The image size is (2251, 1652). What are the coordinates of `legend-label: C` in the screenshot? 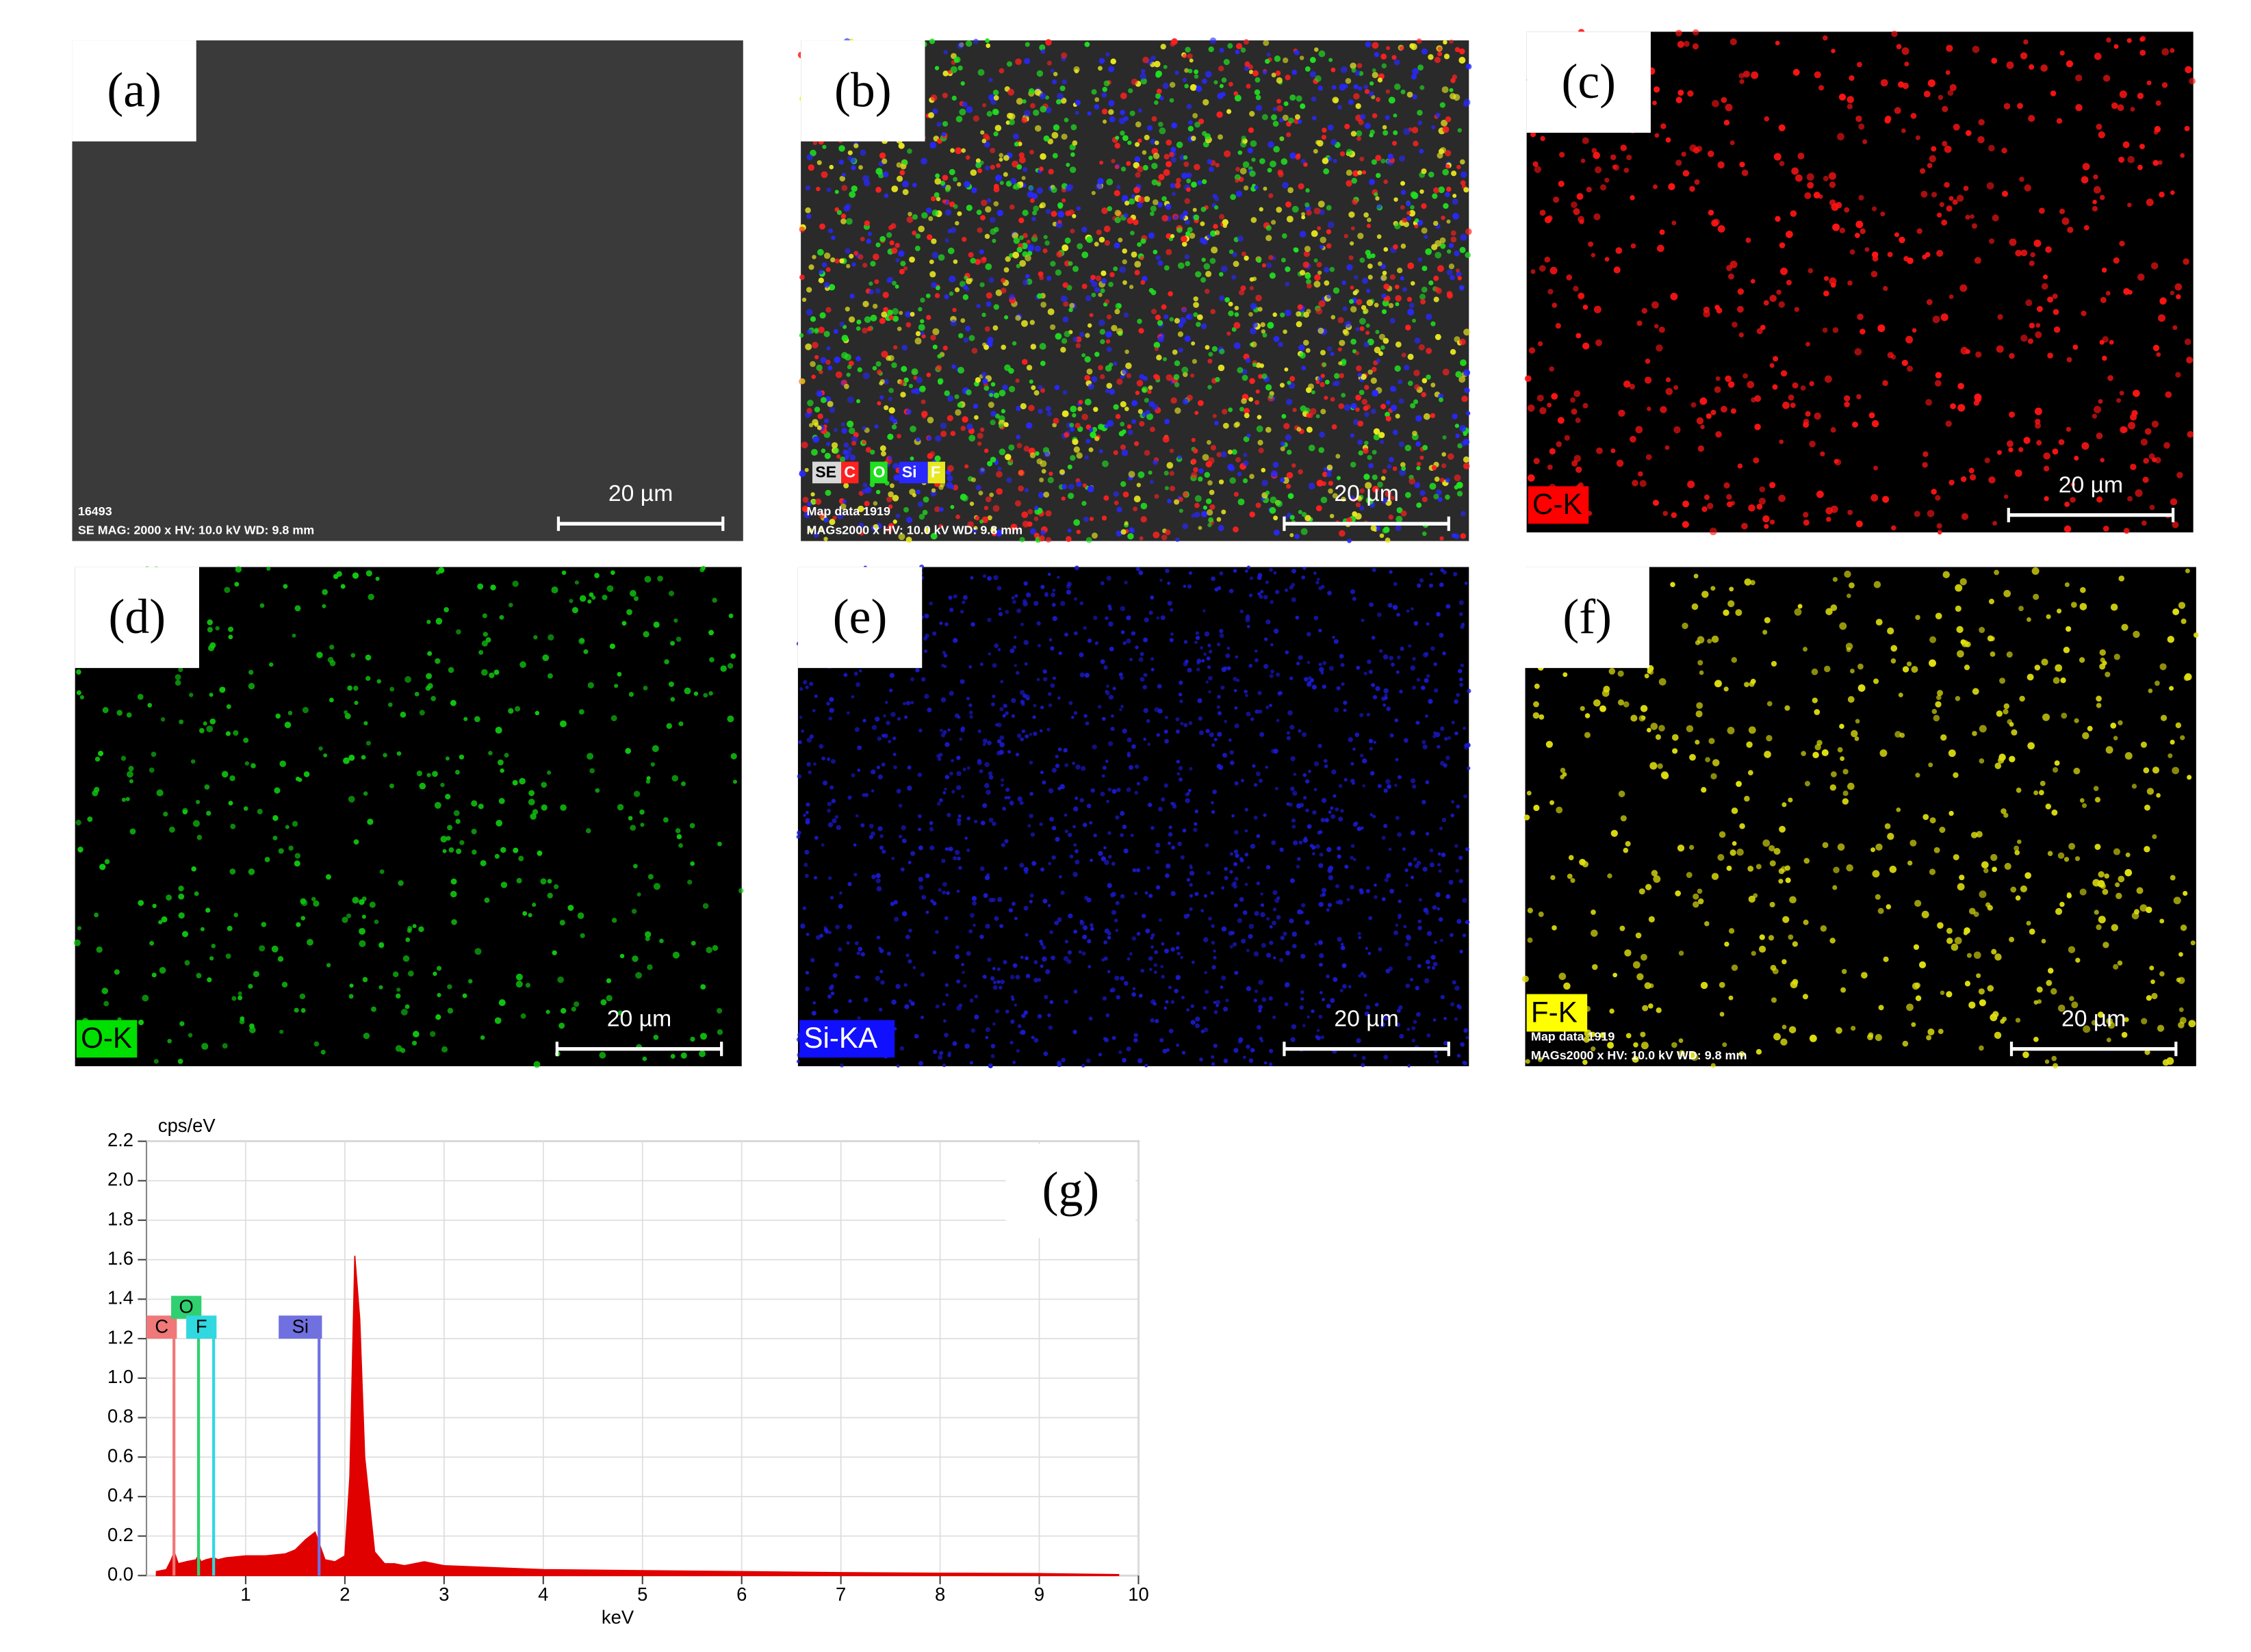 It's located at (850, 472).